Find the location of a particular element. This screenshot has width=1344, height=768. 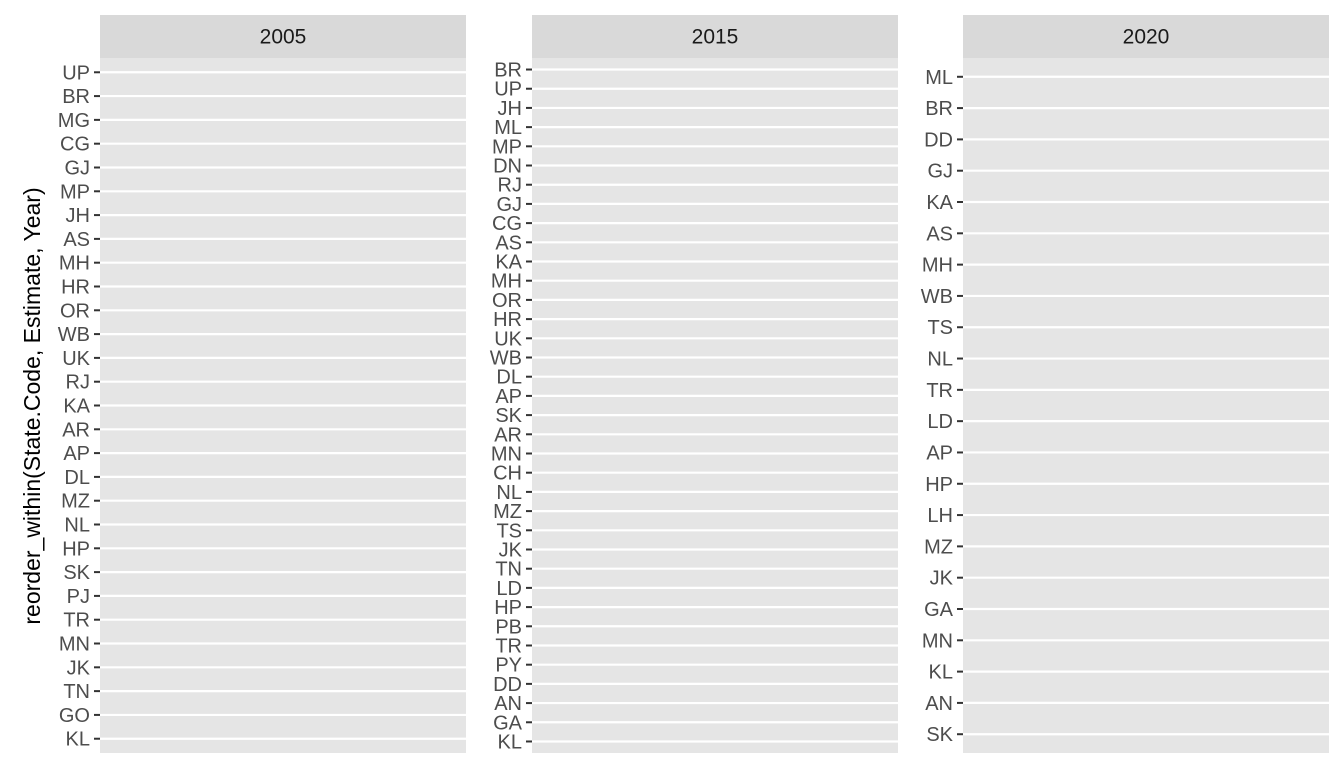

y-tick-label: MG is located at coordinates (74, 121).